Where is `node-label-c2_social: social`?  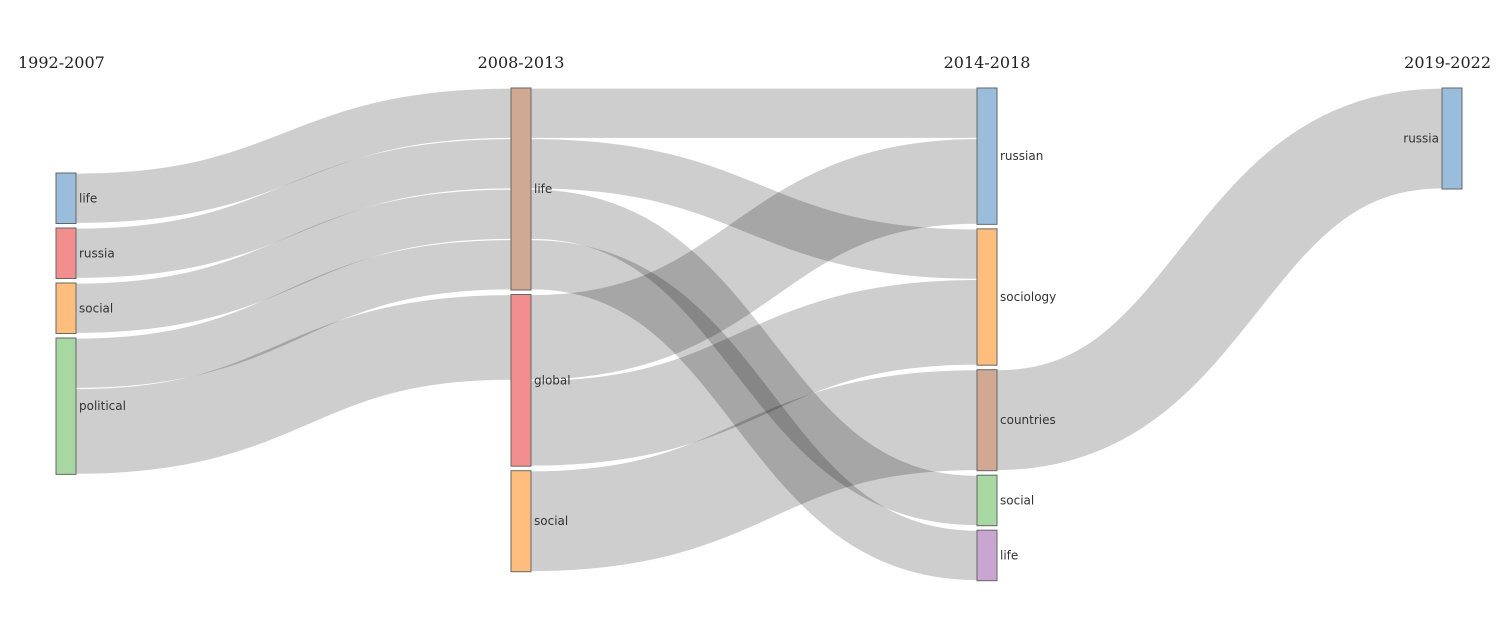 node-label-c2_social: social is located at coordinates (1017, 500).